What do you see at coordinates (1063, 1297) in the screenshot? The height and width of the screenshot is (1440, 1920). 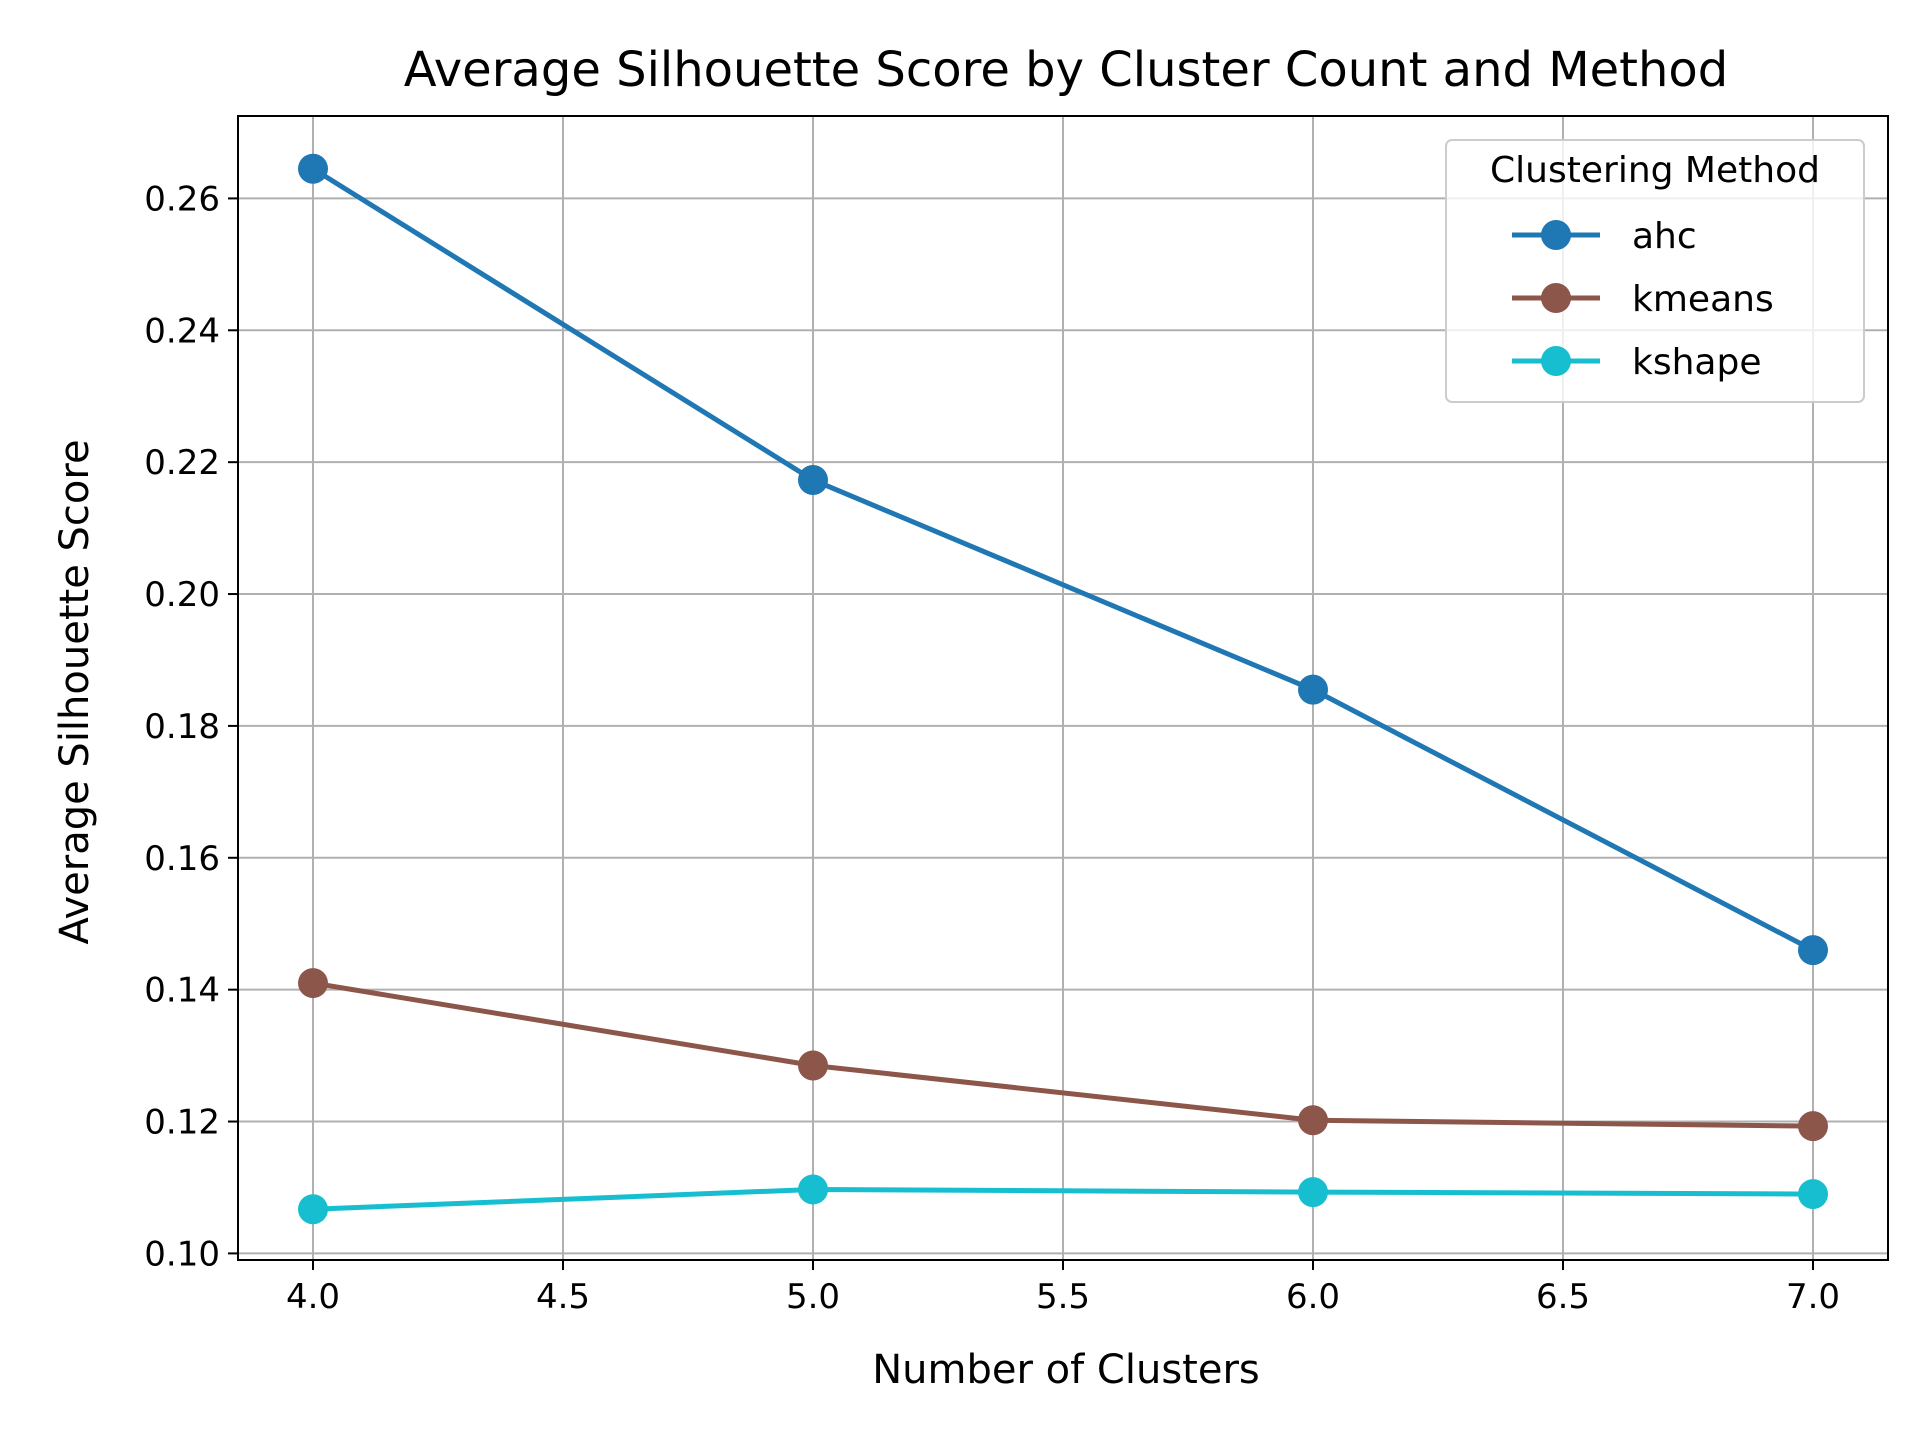 I see `x-tick-label: 5.5` at bounding box center [1063, 1297].